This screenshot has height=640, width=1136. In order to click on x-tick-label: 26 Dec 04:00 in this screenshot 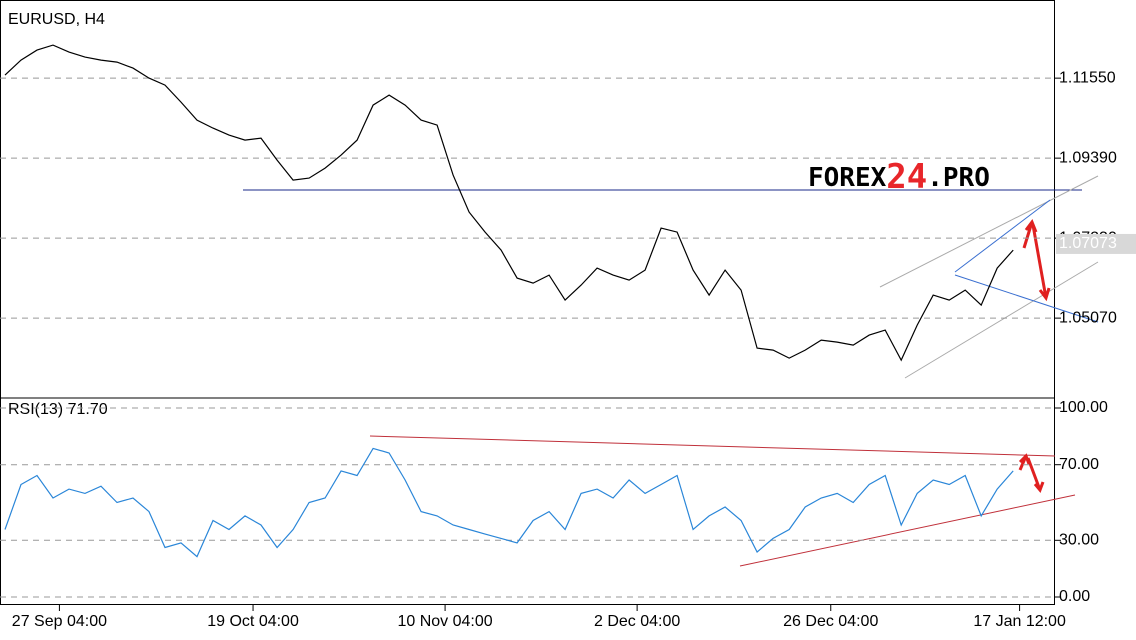, I will do `click(830, 621)`.